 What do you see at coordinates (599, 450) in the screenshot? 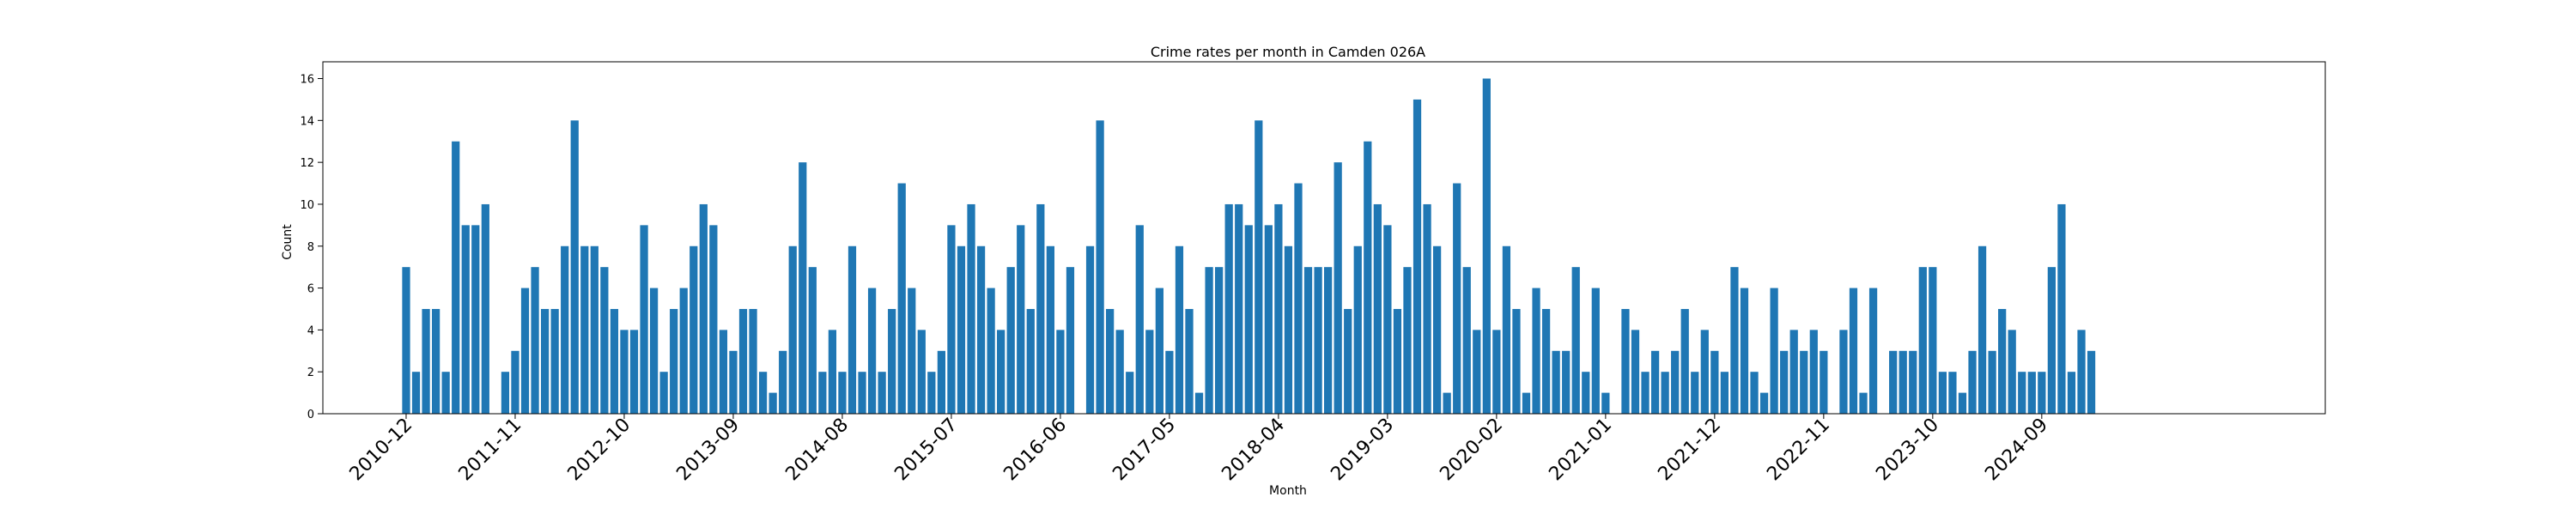
I see `x-tick-label: 2012-10` at bounding box center [599, 450].